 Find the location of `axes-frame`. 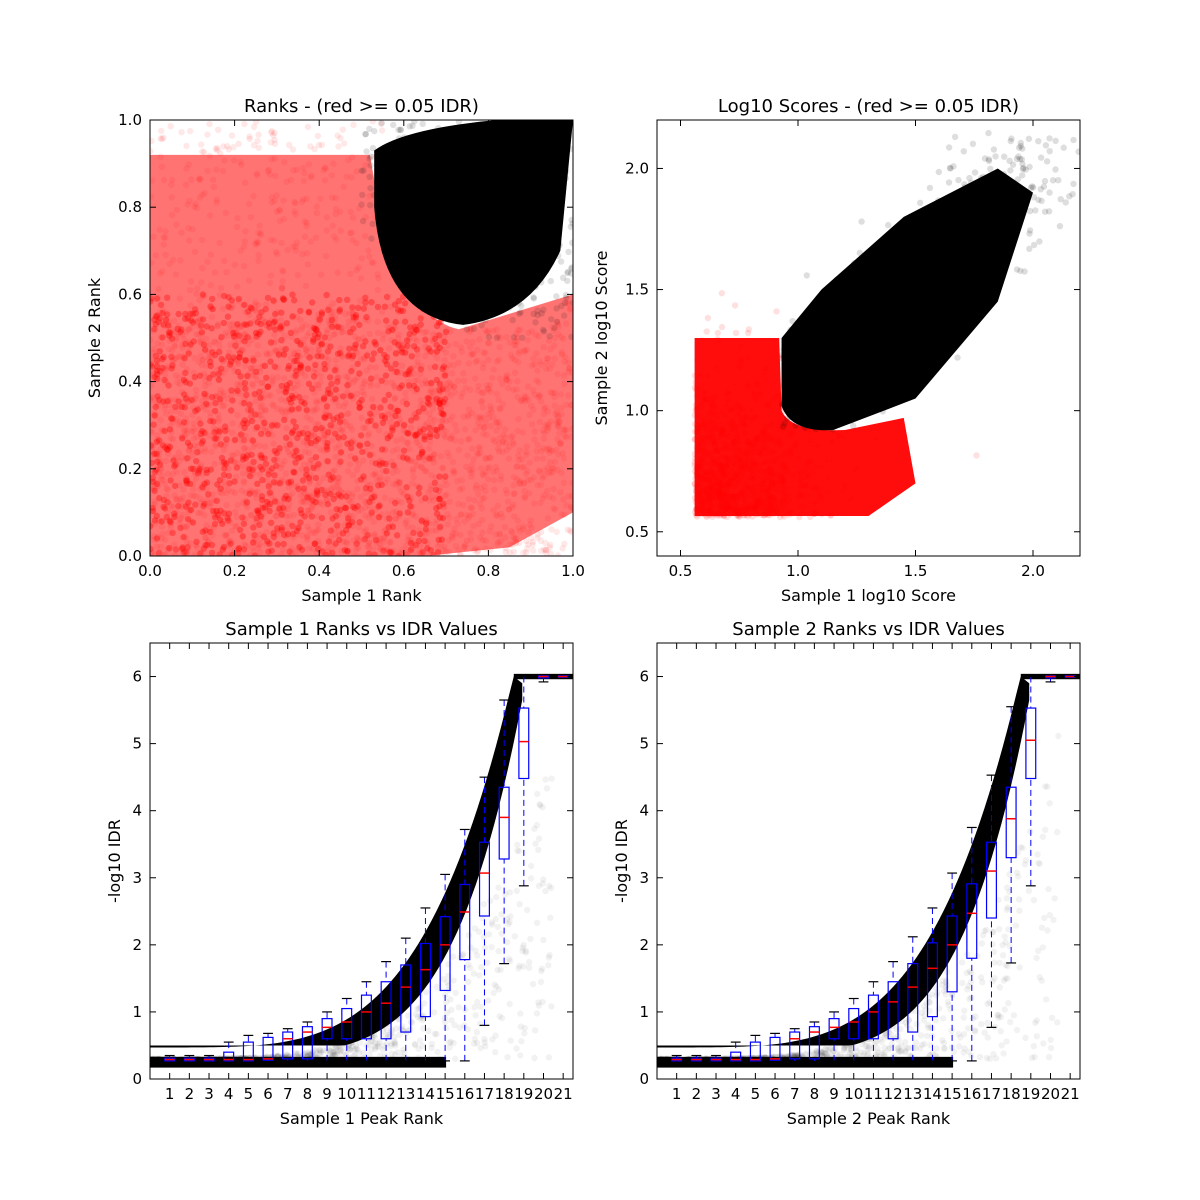

axes-frame is located at coordinates (361, 338).